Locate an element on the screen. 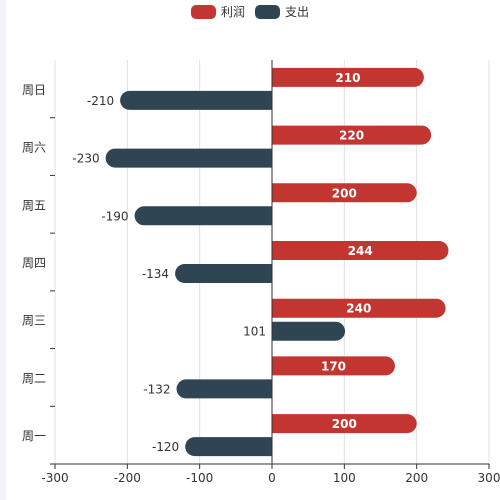 The width and height of the screenshot is (500, 500). expense-data-label-4: -190 is located at coordinates (114, 216).